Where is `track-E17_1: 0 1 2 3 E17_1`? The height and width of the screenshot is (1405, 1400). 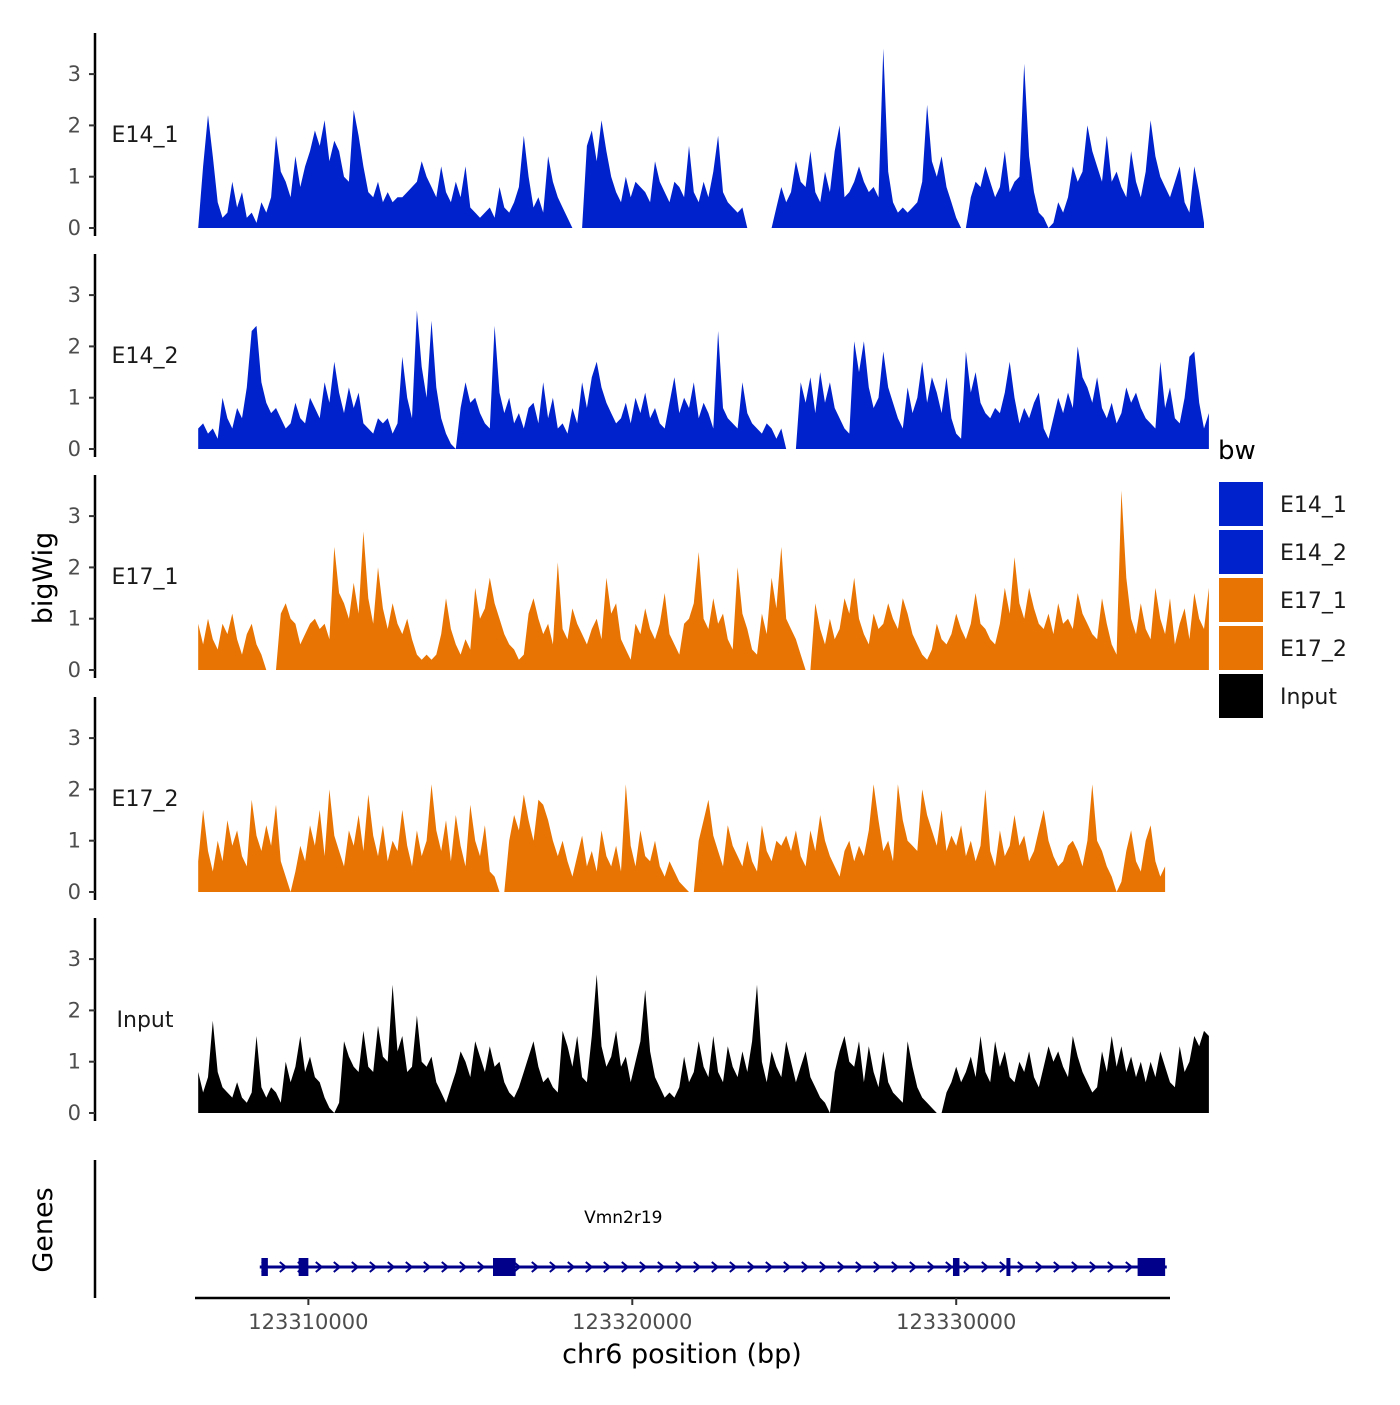
track-E17_1: 0 1 2 3 E17_1 is located at coordinates (638, 578).